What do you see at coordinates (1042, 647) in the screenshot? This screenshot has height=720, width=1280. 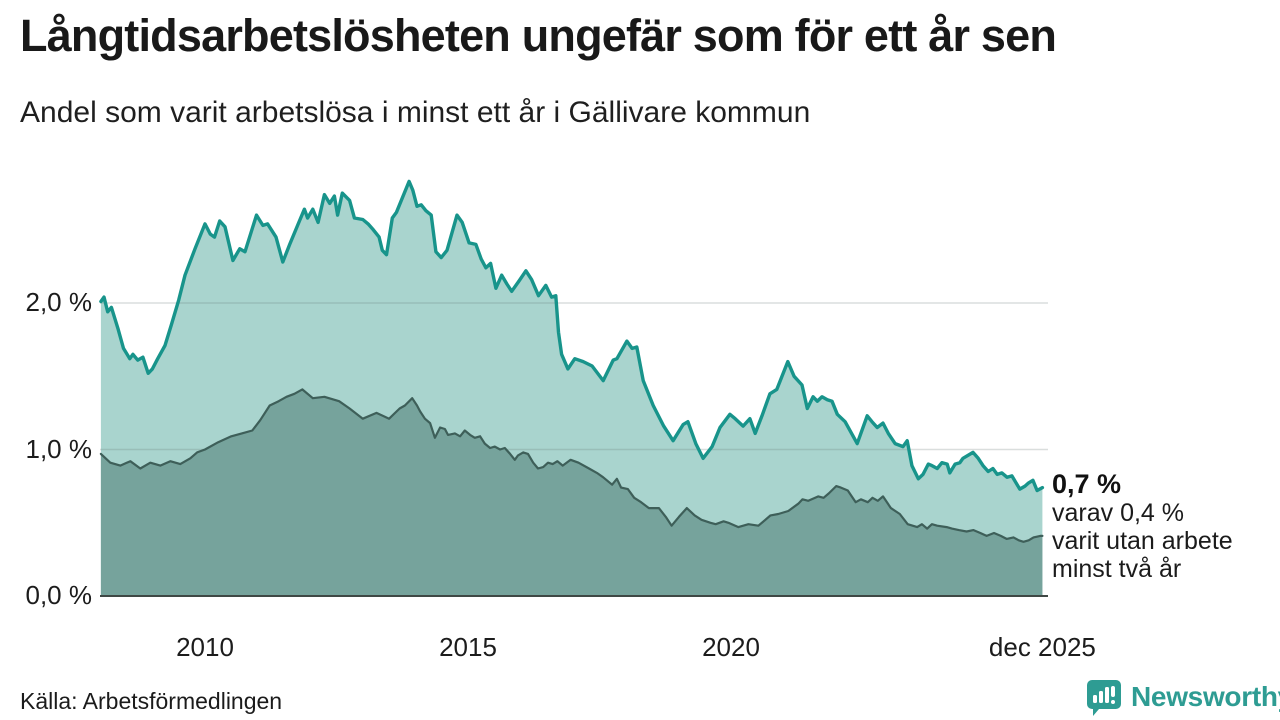 I see `x-tick-label: dec 2025` at bounding box center [1042, 647].